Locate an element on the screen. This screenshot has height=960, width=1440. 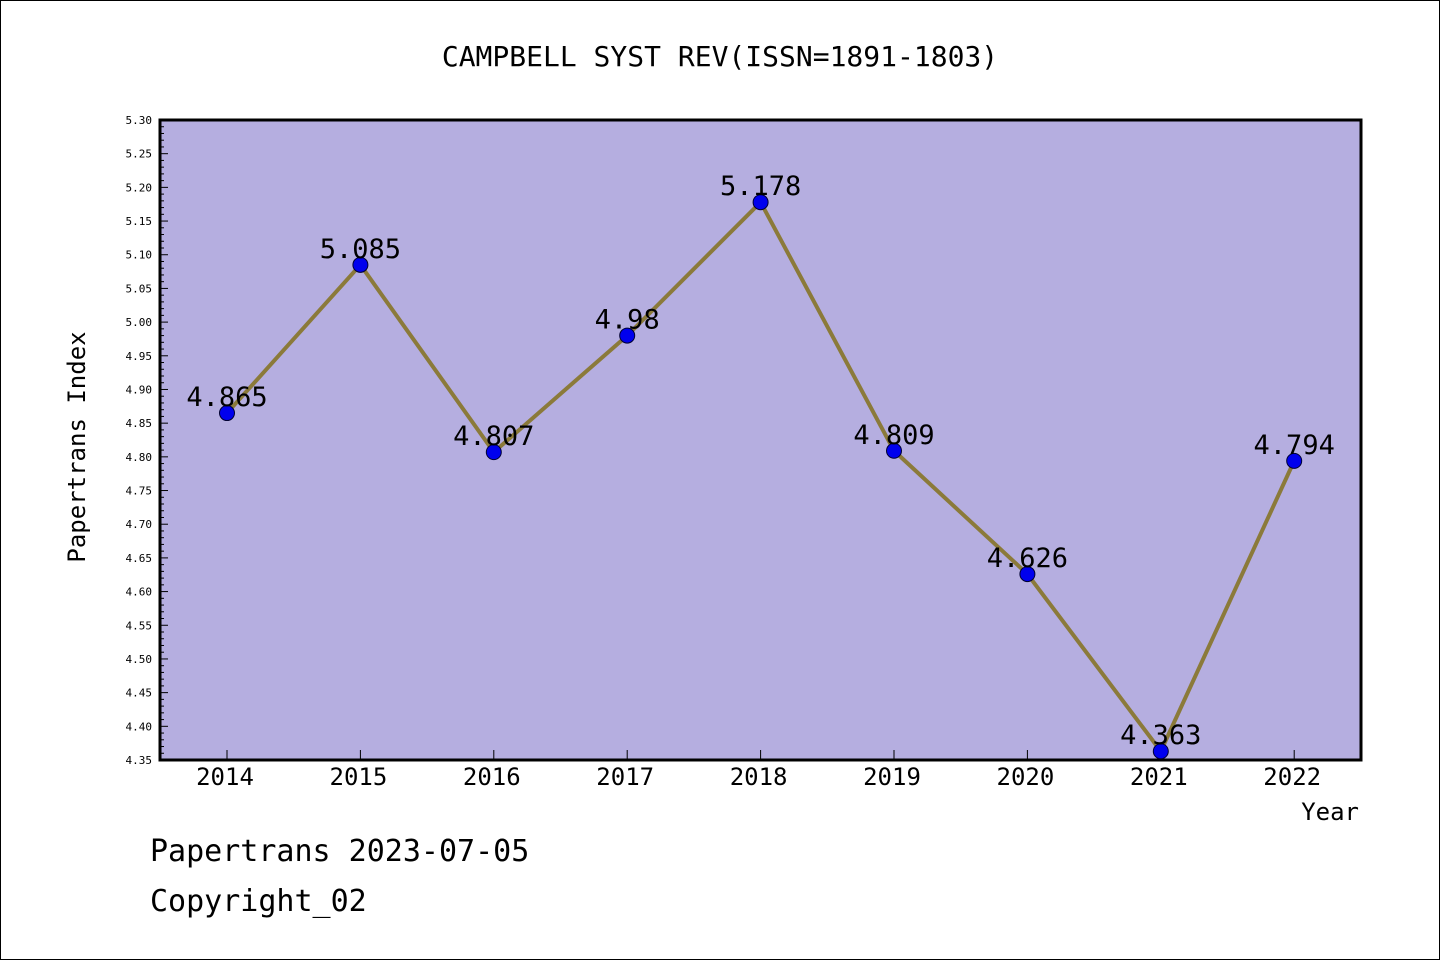
x-tick-label: 2019 is located at coordinates (892, 777).